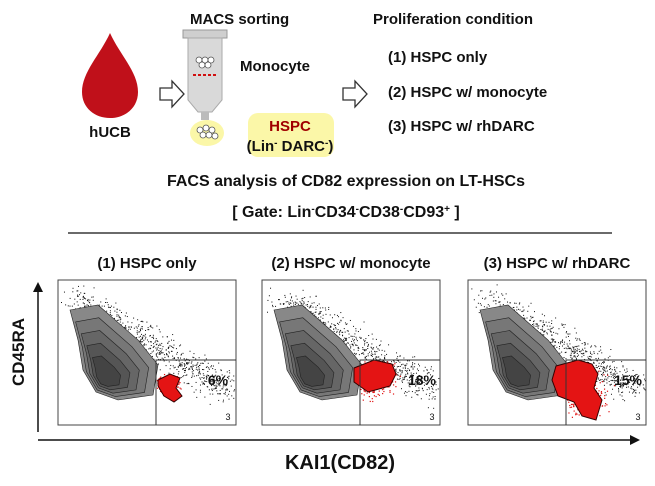 Image resolution: width=655 pixels, height=486 pixels. Describe the element at coordinates (312, 209) in the screenshot. I see `superscript: -` at that location.